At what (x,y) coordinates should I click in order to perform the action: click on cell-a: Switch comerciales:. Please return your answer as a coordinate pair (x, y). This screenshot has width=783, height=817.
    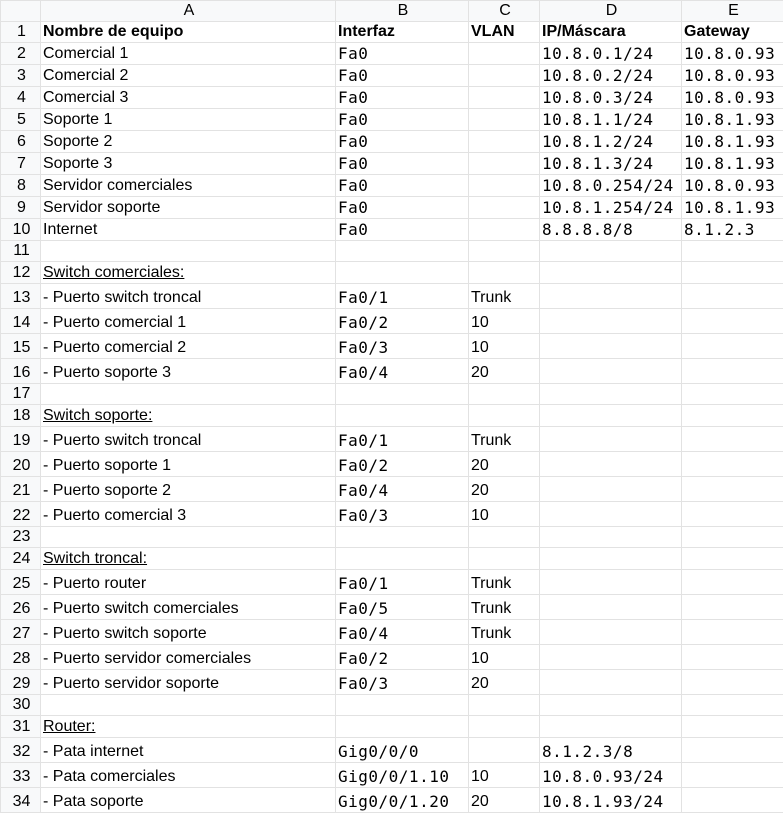
    Looking at the image, I should click on (188, 272).